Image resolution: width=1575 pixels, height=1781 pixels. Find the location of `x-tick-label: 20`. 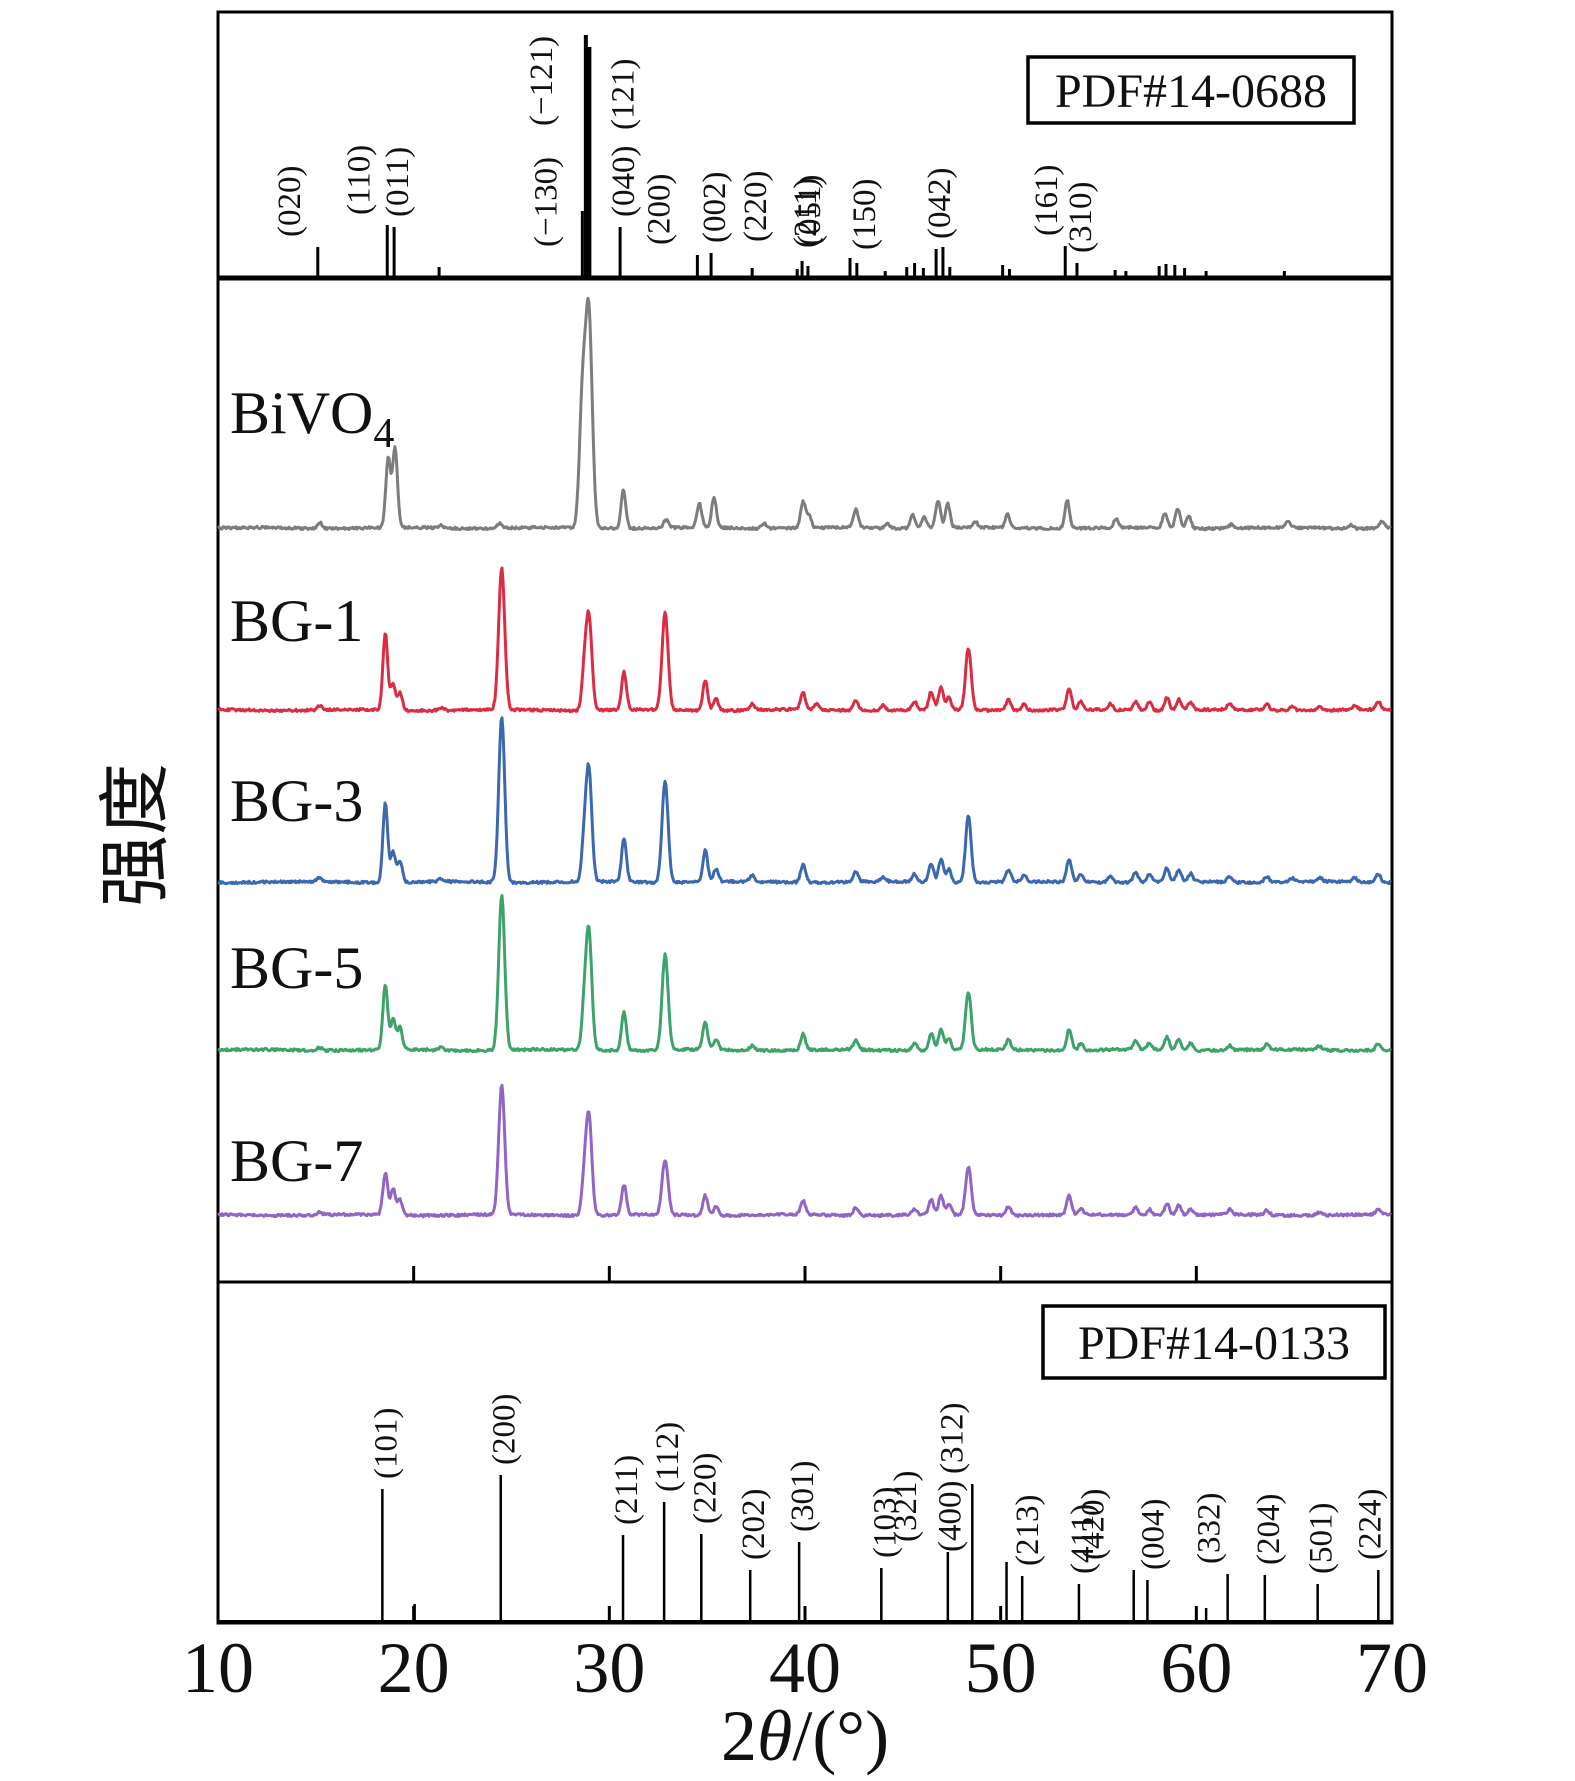

x-tick-label: 20 is located at coordinates (414, 1668).